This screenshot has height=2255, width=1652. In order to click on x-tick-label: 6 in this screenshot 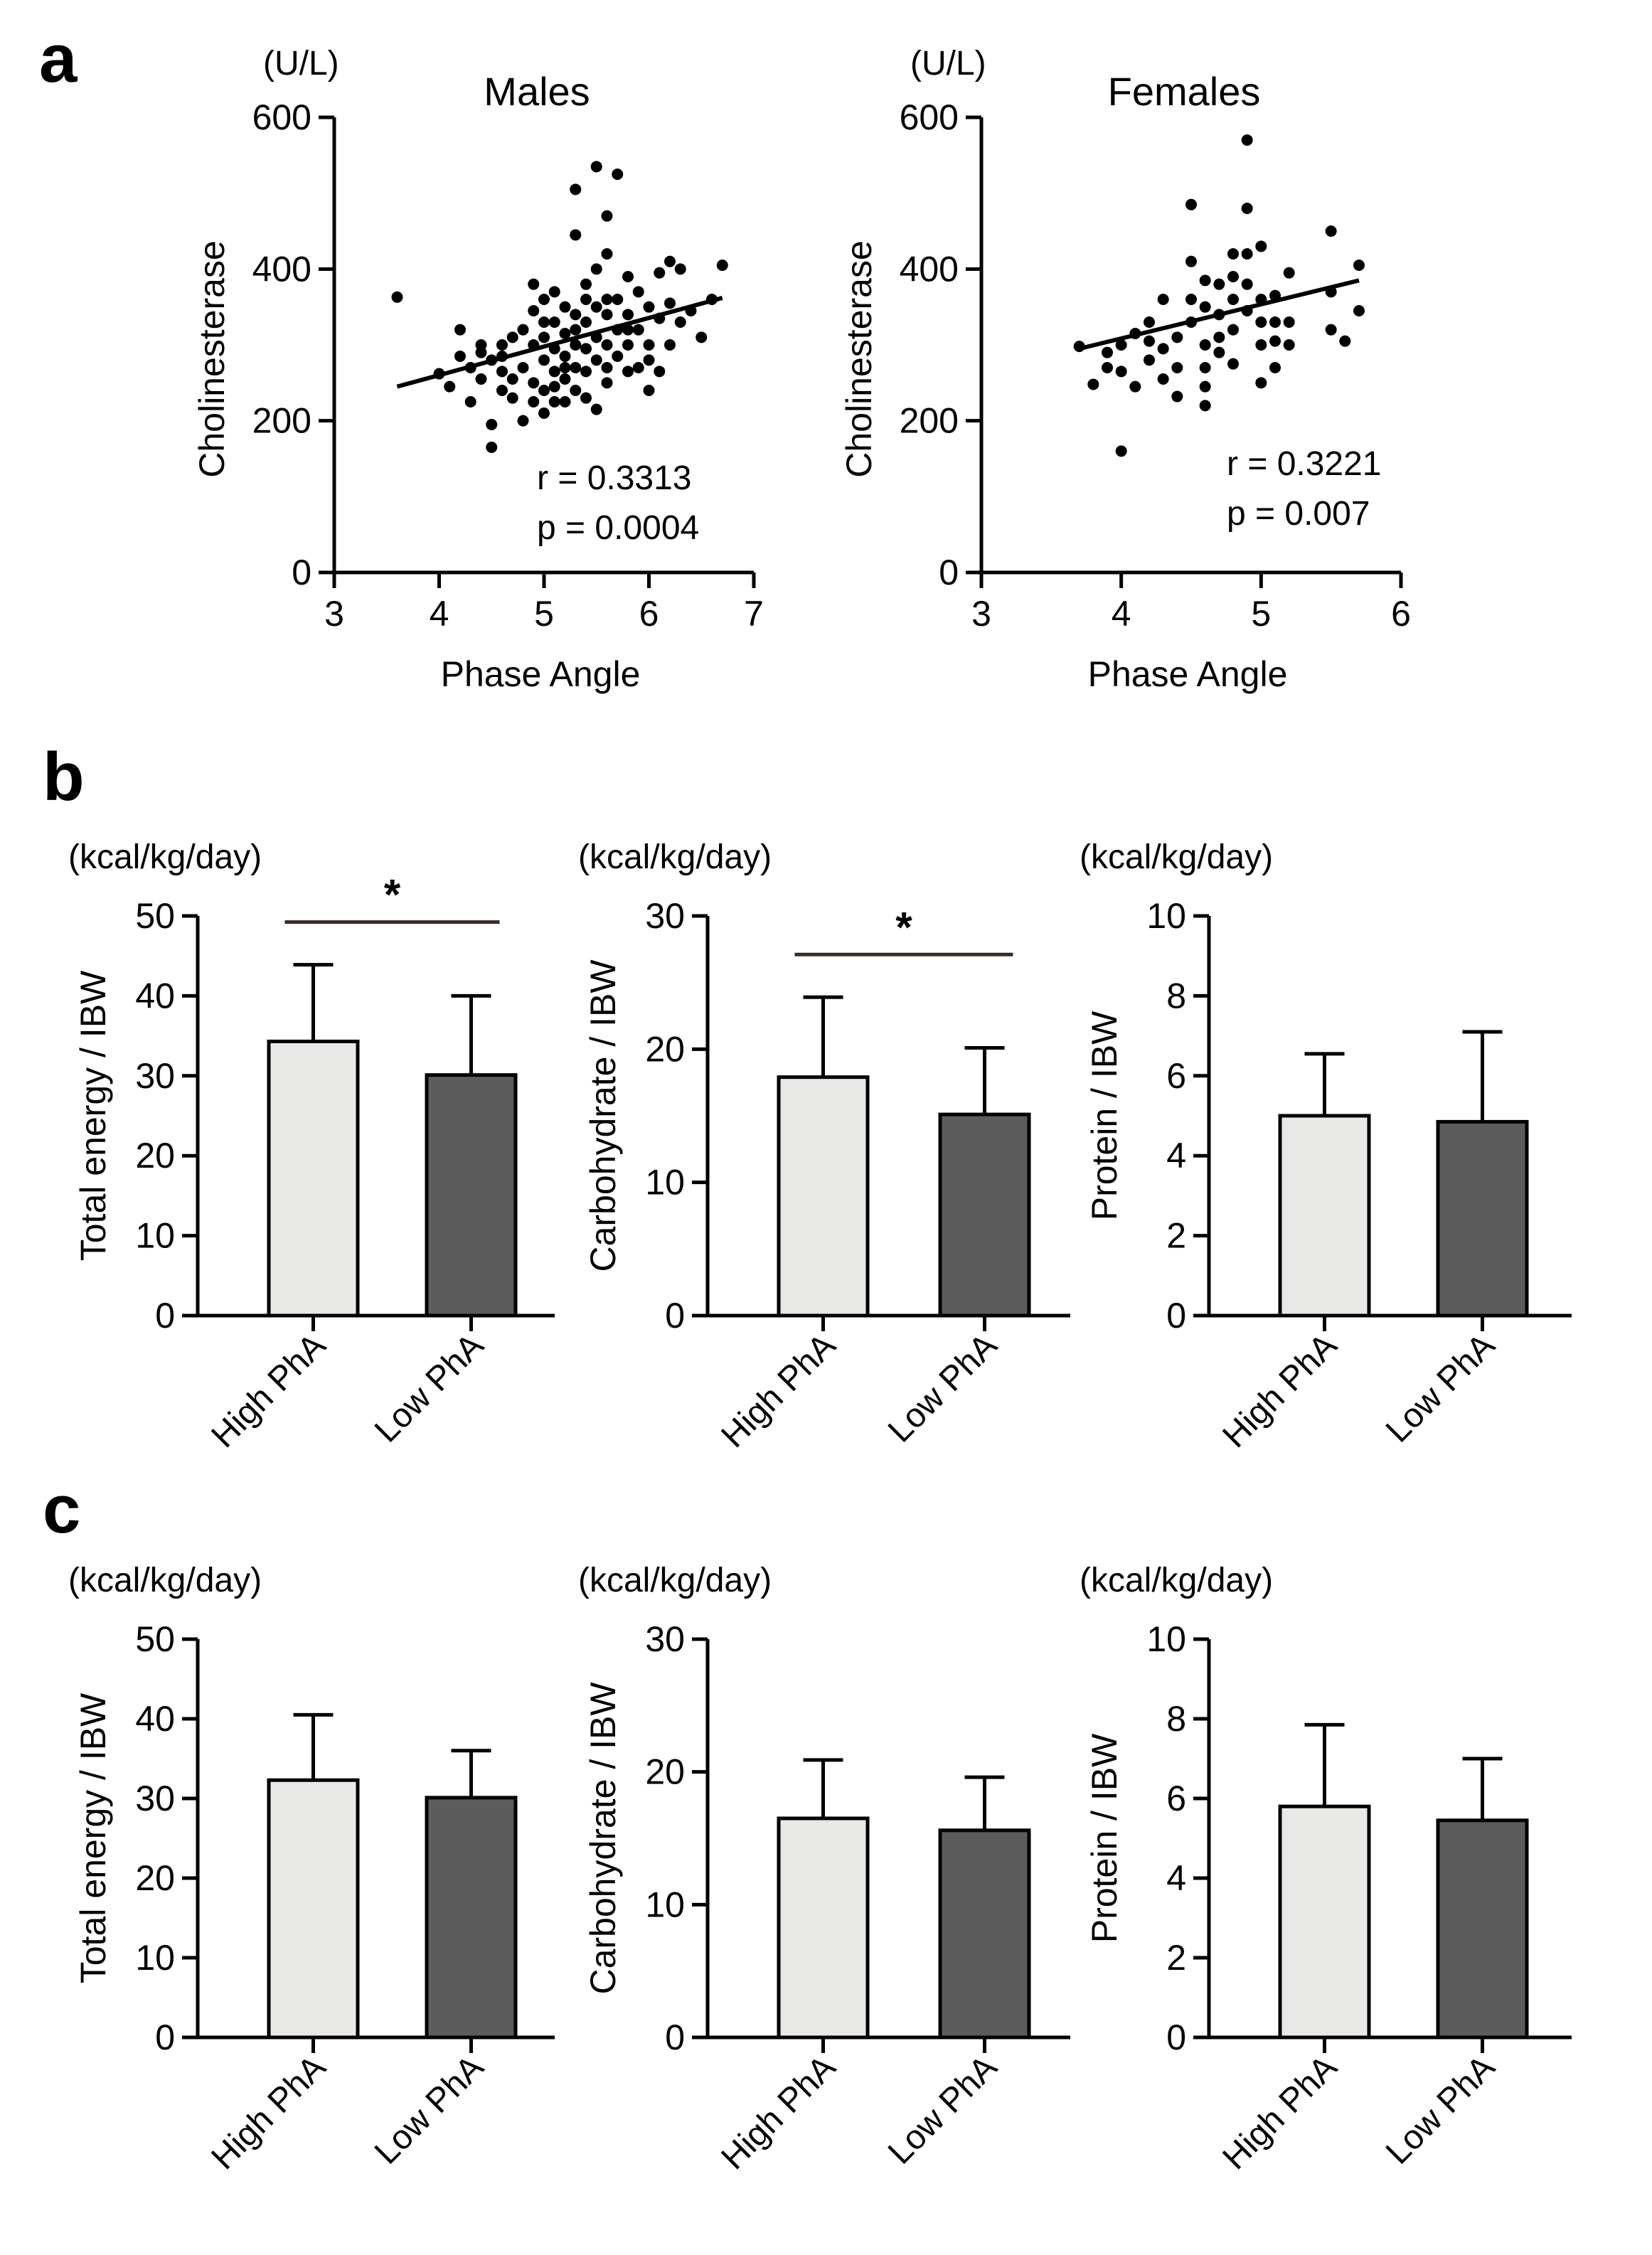, I will do `click(649, 614)`.